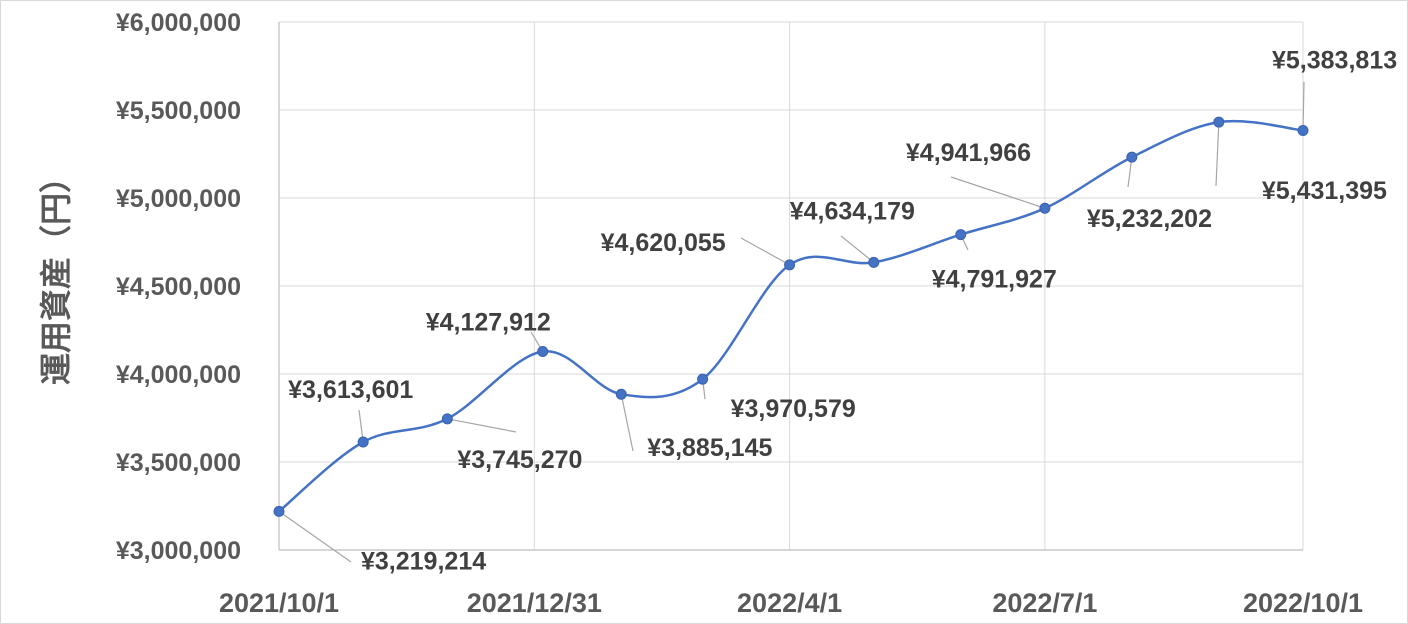  Describe the element at coordinates (1303, 603) in the screenshot. I see `x-tick-label: 2022/10/1` at that location.